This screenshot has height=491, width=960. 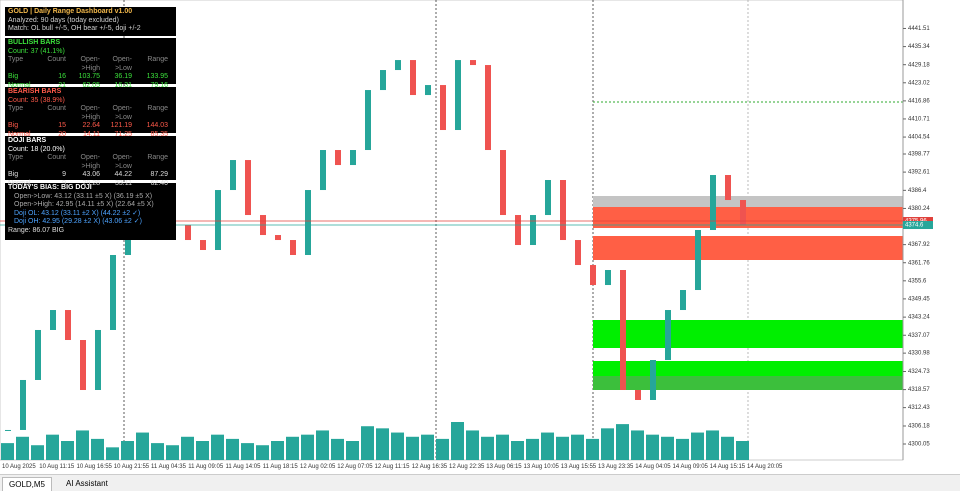 I want to click on column-header: Open->High, so click(x=90, y=64).